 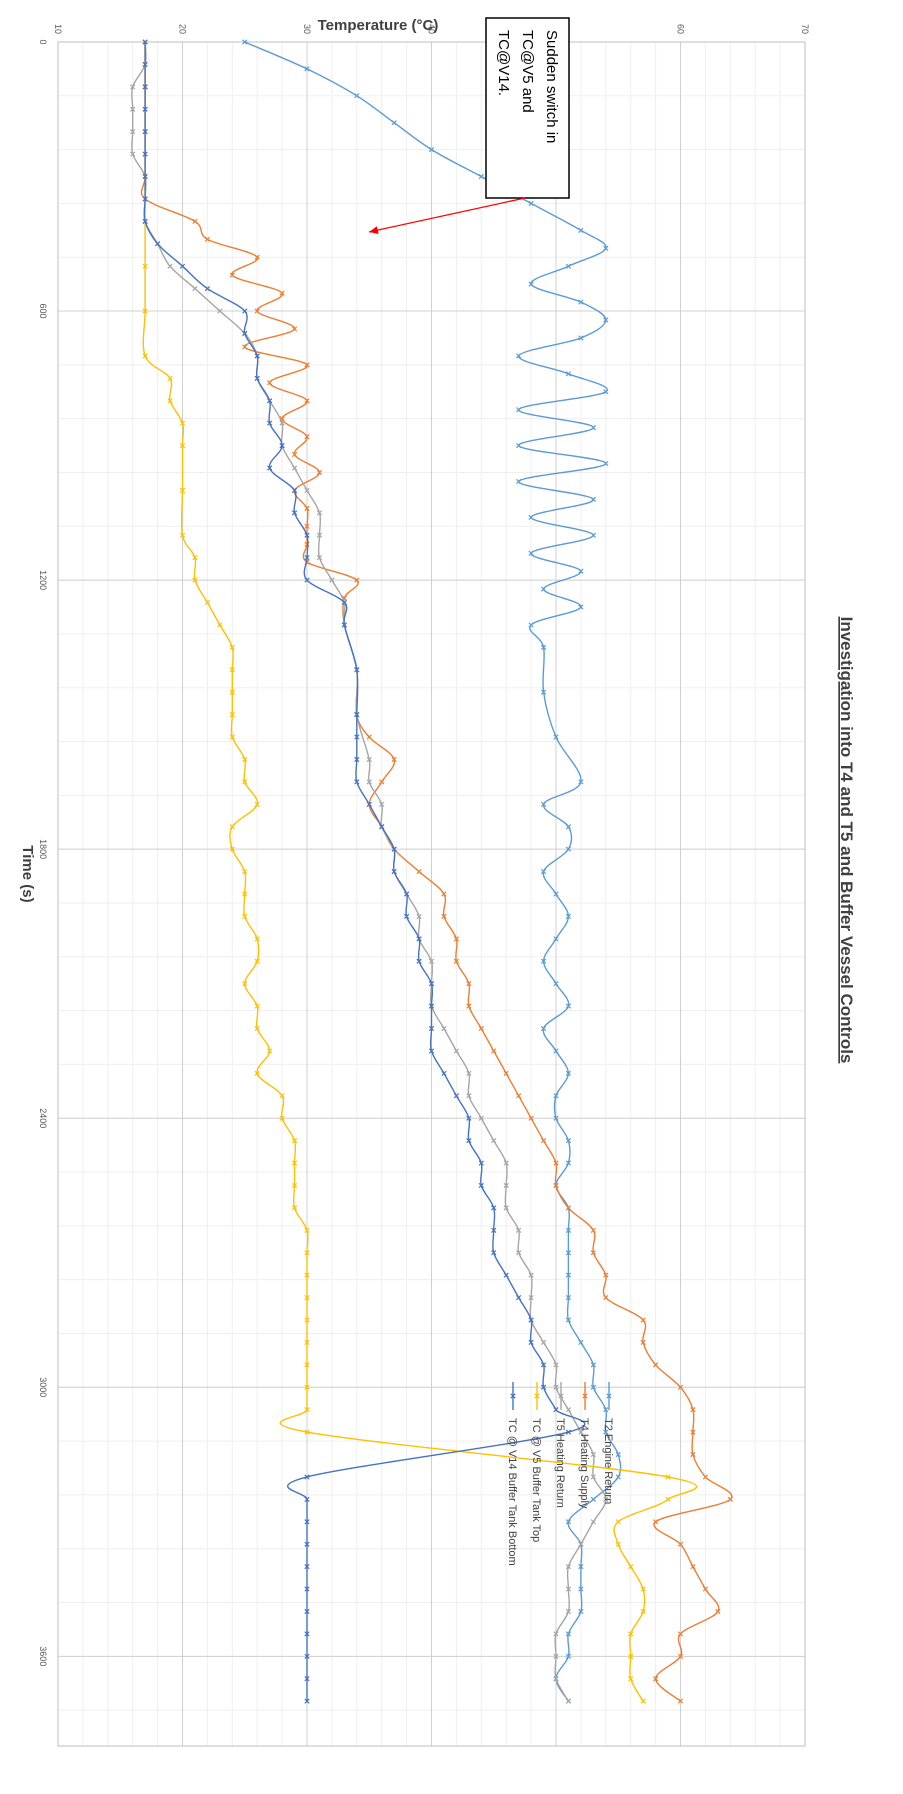 What do you see at coordinates (469, 125) in the screenshot?
I see `annotation: Sudden switch in TC@V5 and TC@V14.` at bounding box center [469, 125].